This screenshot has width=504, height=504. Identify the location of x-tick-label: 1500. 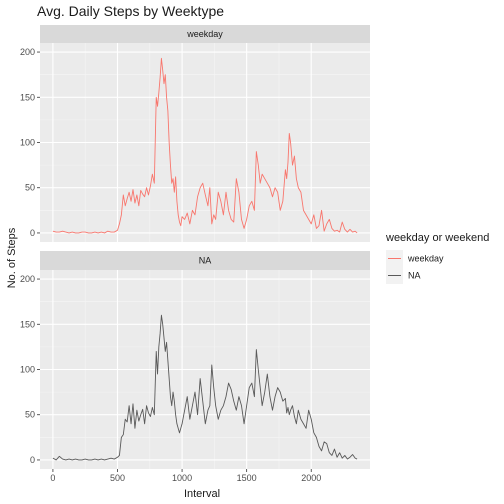
(247, 478).